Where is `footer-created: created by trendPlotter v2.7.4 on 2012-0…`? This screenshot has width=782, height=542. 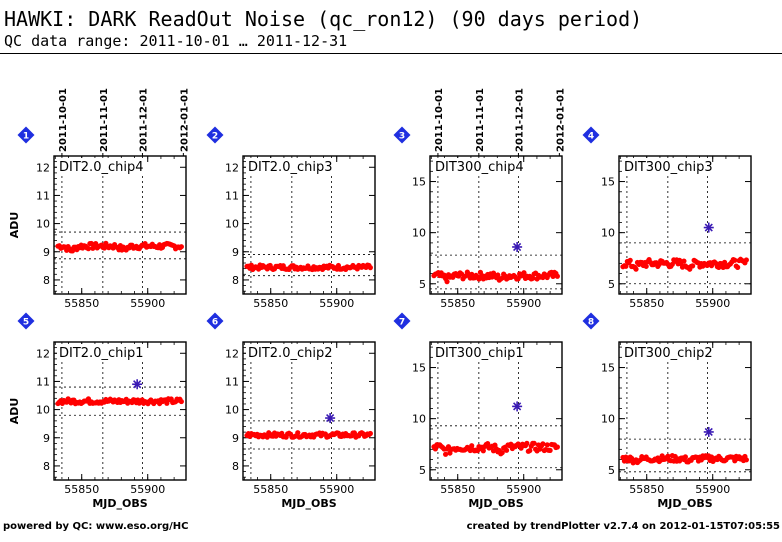 footer-created: created by trendPlotter v2.7.4 on 2012-0… is located at coordinates (623, 526).